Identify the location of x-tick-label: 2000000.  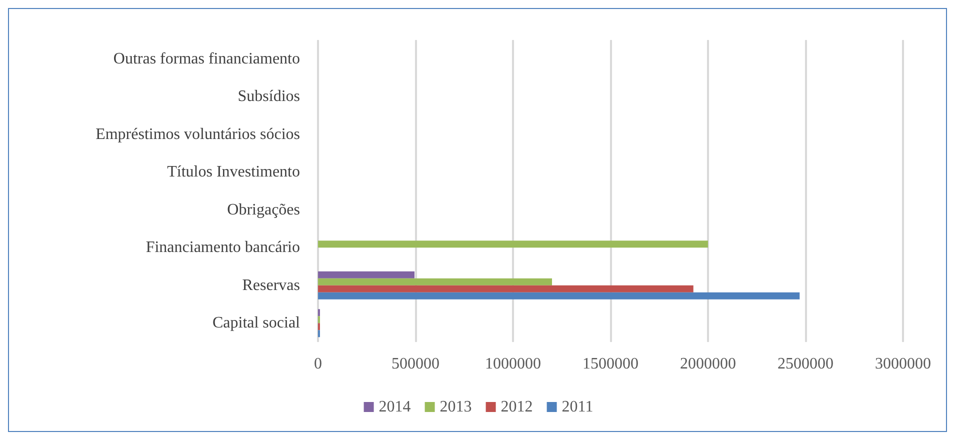
(708, 364).